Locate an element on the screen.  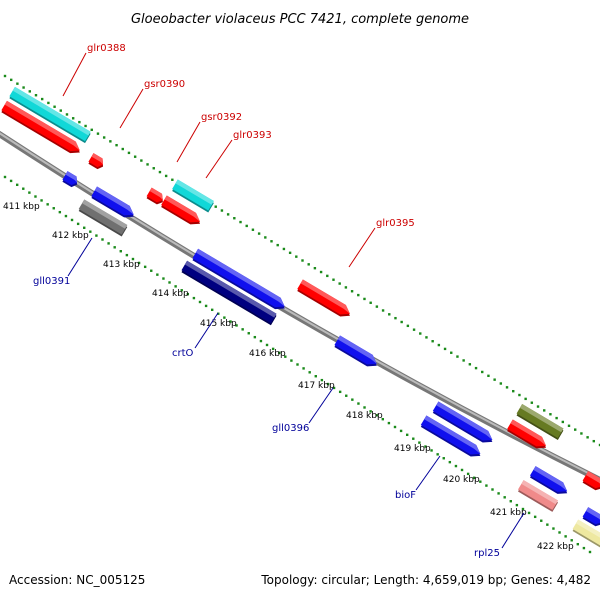
gene-label-gsr0390: gsr0390 is located at coordinates (164, 84).